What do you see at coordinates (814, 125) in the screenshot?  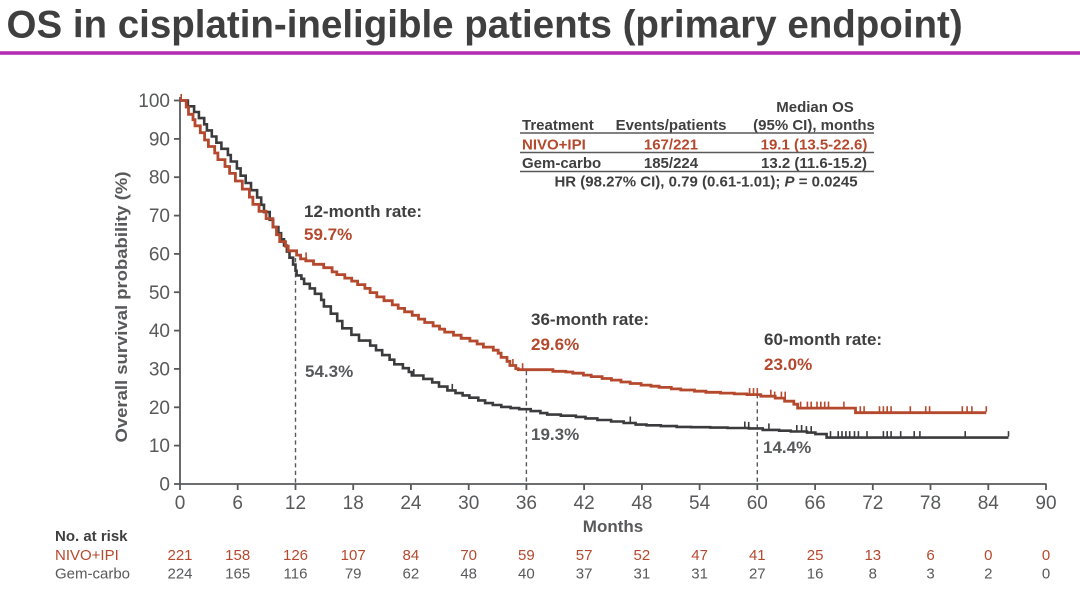 I see `svg-text: (95% CI), months` at bounding box center [814, 125].